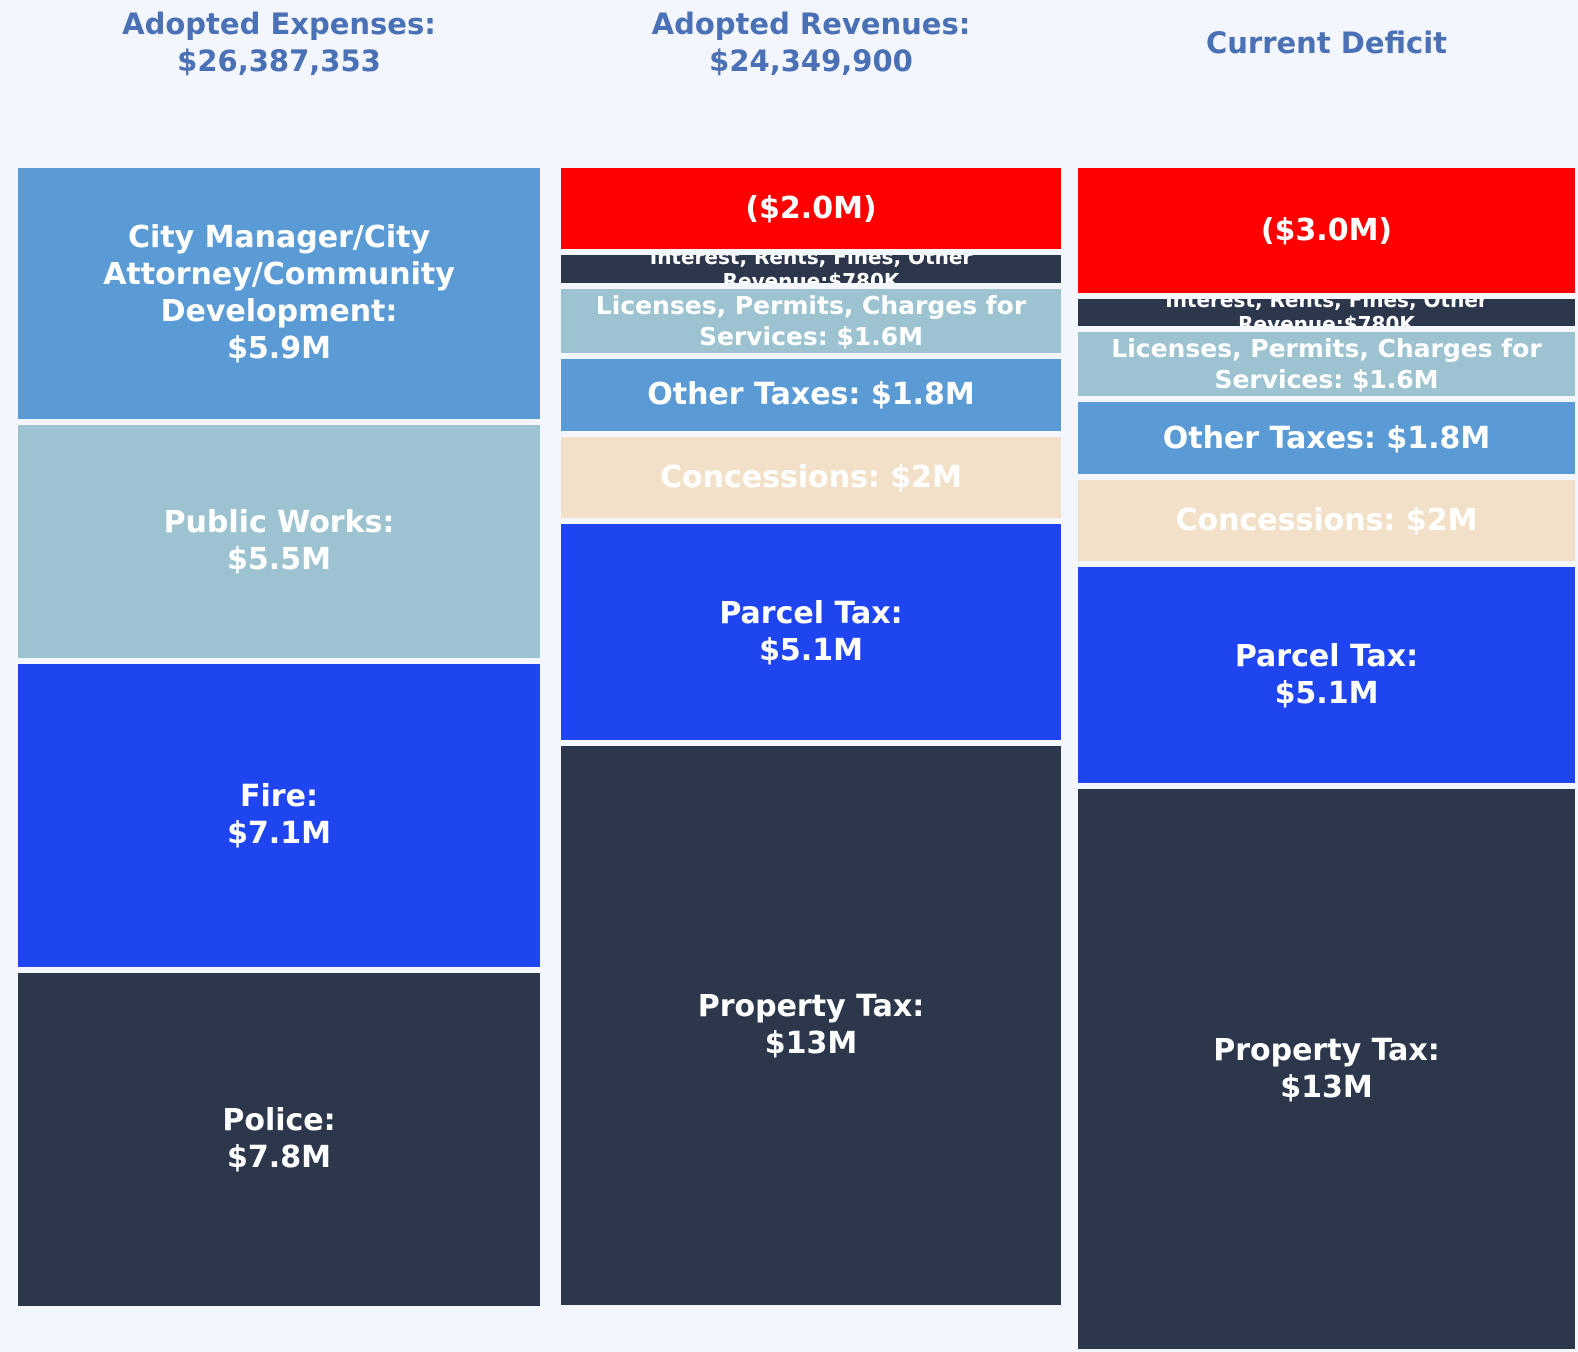 This screenshot has height=1352, width=1578. What do you see at coordinates (811, 43) in the screenshot?
I see `column-title: Adopted Revenues: $24,349,900` at bounding box center [811, 43].